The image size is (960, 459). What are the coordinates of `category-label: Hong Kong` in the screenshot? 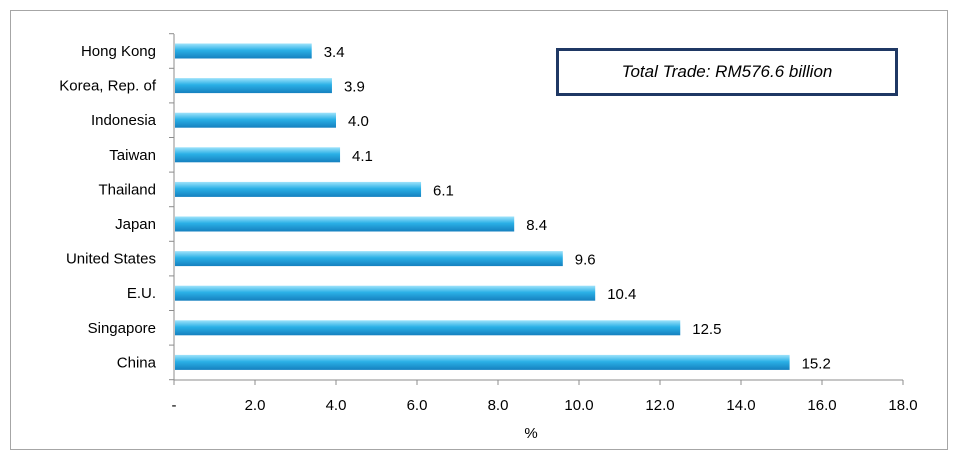 It's located at (118, 51).